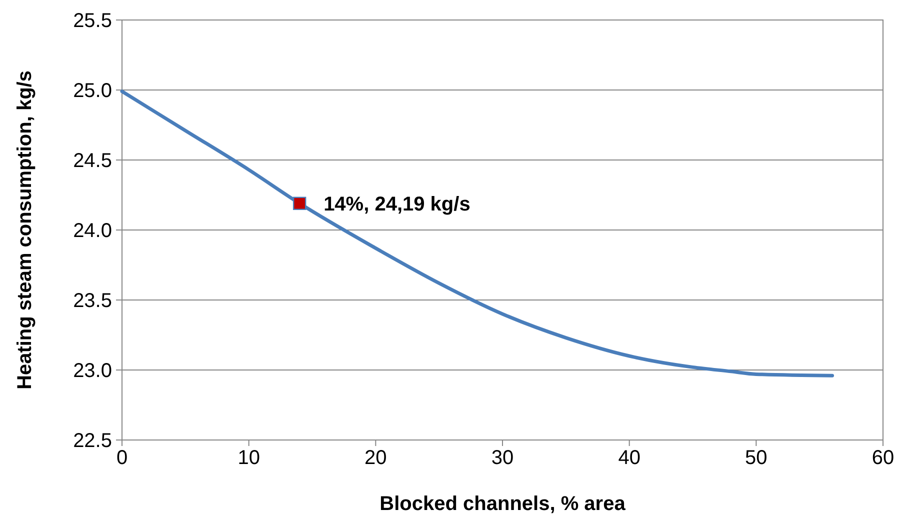 The height and width of the screenshot is (522, 909). What do you see at coordinates (25, 230) in the screenshot?
I see `y-axis-title: Heating steam consumption, kg/s` at bounding box center [25, 230].